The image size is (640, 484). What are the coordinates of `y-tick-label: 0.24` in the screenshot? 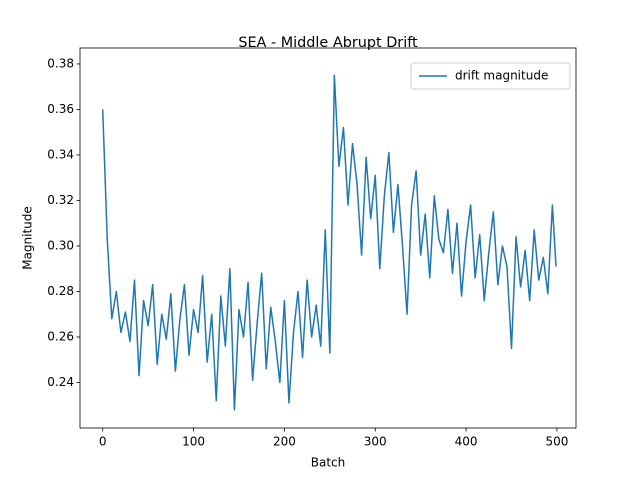 It's located at (60, 382).